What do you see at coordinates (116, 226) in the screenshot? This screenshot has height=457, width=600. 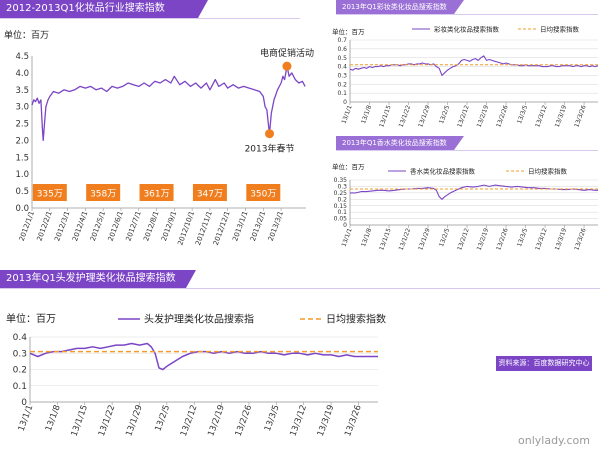 I see `x-tick-label: 2012/6/1` at bounding box center [116, 226].